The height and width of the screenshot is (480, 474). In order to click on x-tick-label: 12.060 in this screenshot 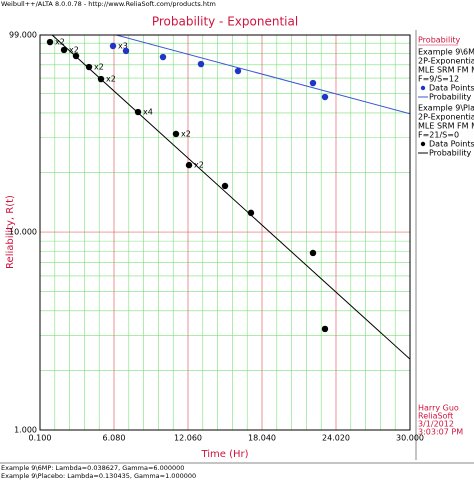, I will do `click(188, 438)`.